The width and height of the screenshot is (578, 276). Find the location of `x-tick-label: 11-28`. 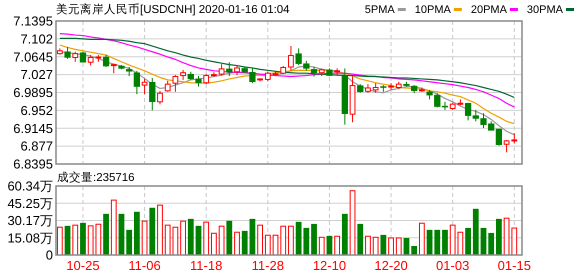

x-tick-label: 11-28 is located at coordinates (268, 265).